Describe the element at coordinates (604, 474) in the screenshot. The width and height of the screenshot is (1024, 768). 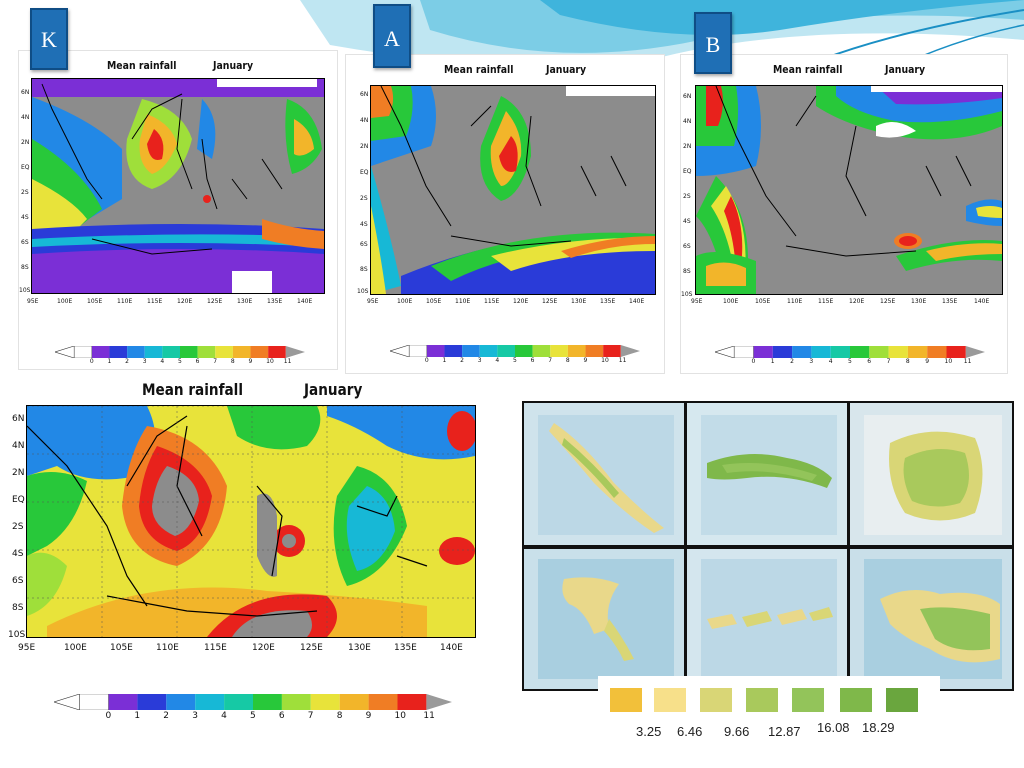
I see `sumatra-map-icon` at that location.